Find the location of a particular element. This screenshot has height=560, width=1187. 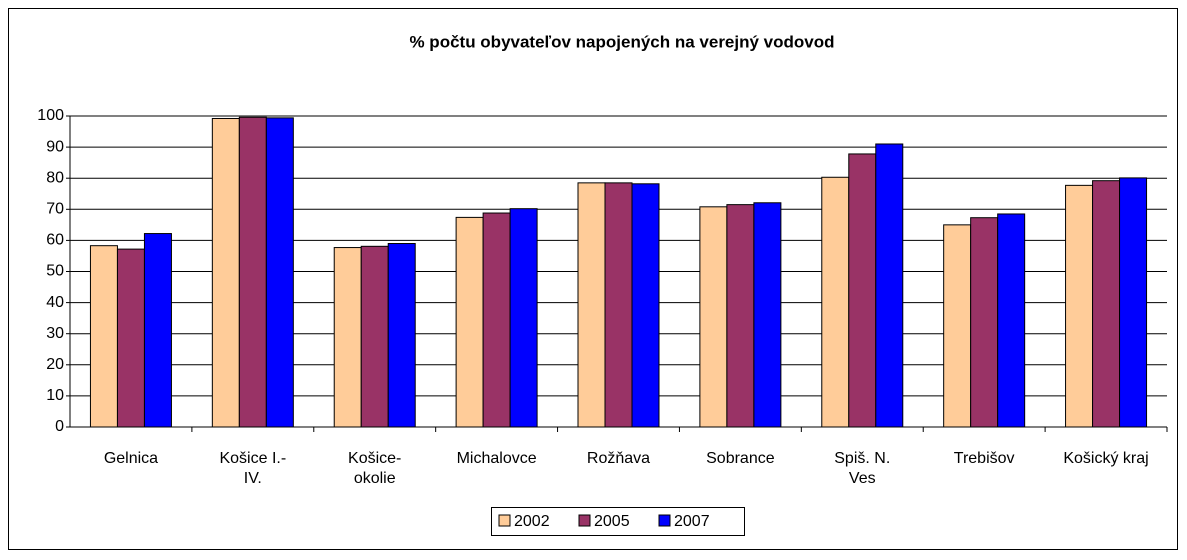

x-tick-label: Michalovce is located at coordinates (496, 458).